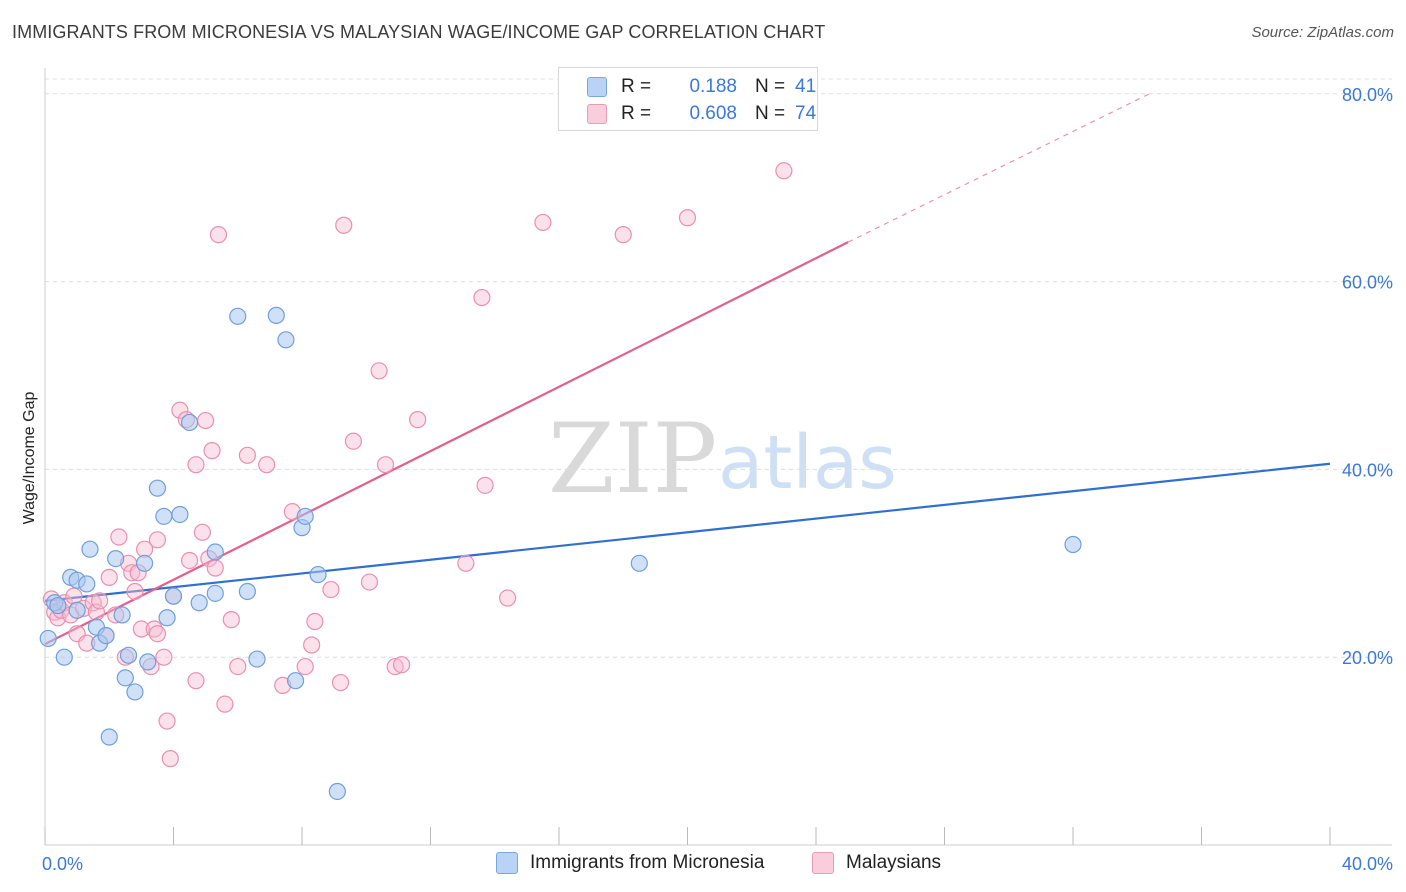  What do you see at coordinates (770, 86) in the screenshot?
I see `legend-n-label: N =` at bounding box center [770, 86].